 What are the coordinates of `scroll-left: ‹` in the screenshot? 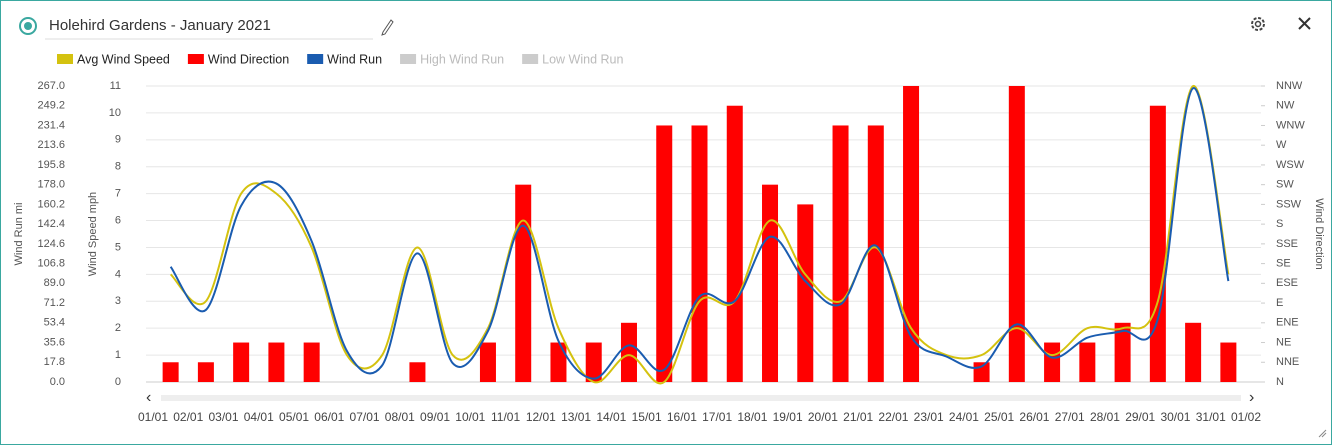 It's located at (148, 397).